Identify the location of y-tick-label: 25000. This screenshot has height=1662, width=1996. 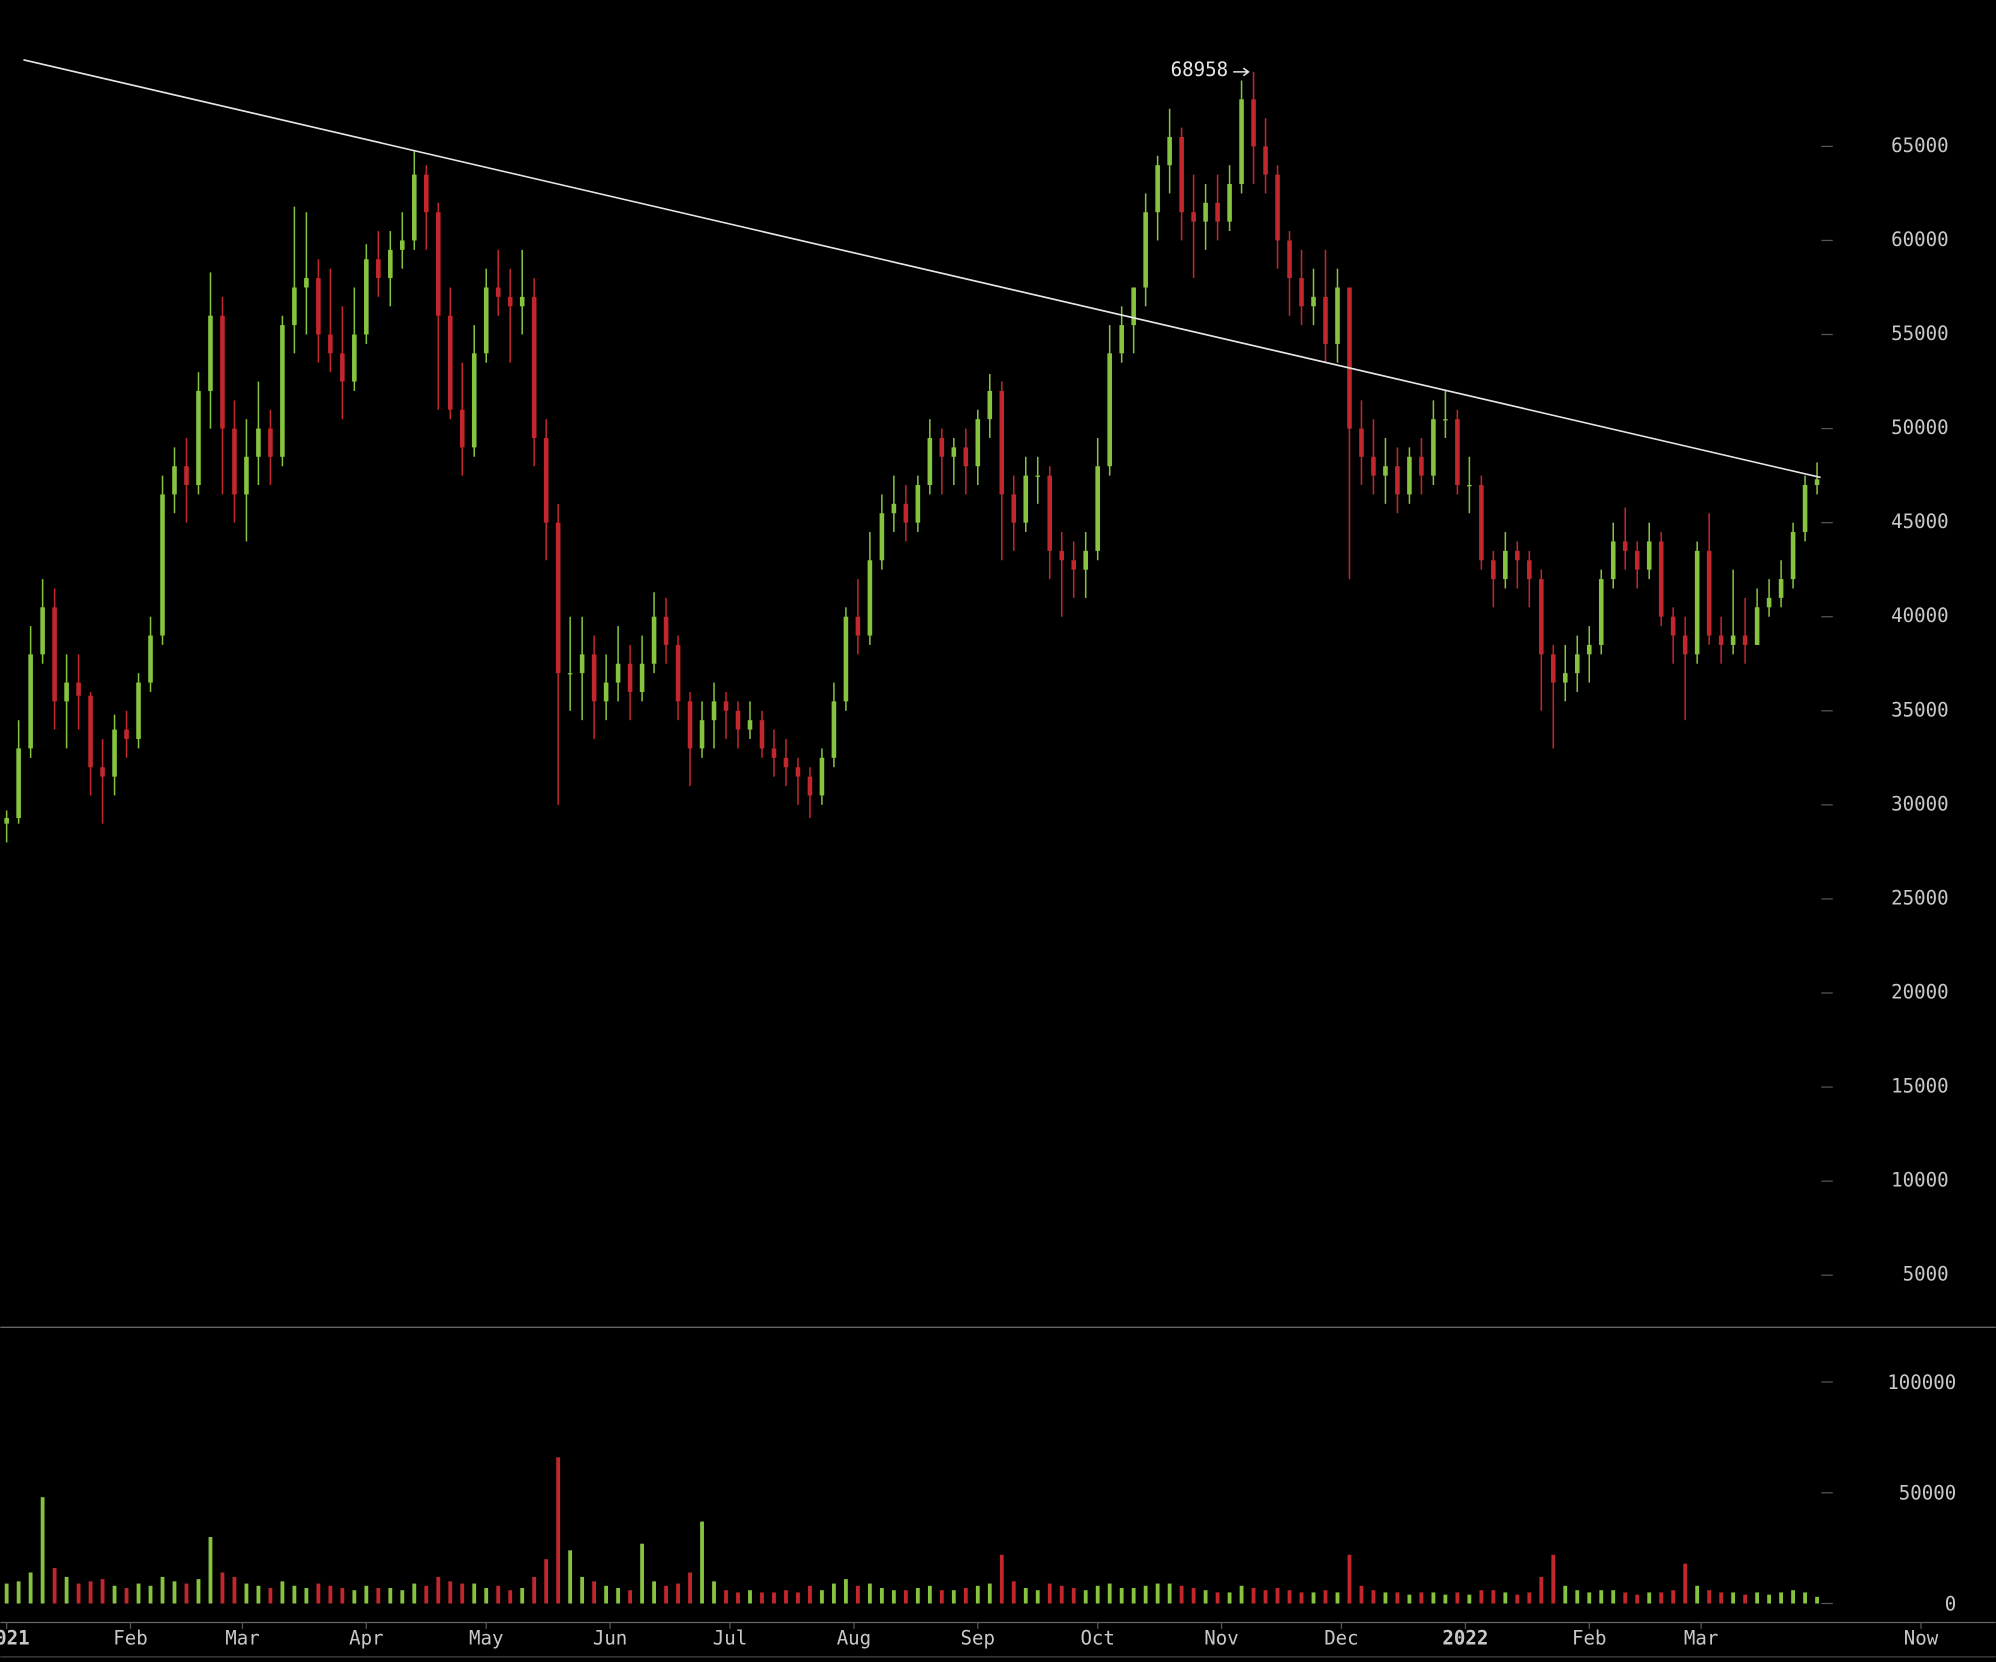
(1919, 898).